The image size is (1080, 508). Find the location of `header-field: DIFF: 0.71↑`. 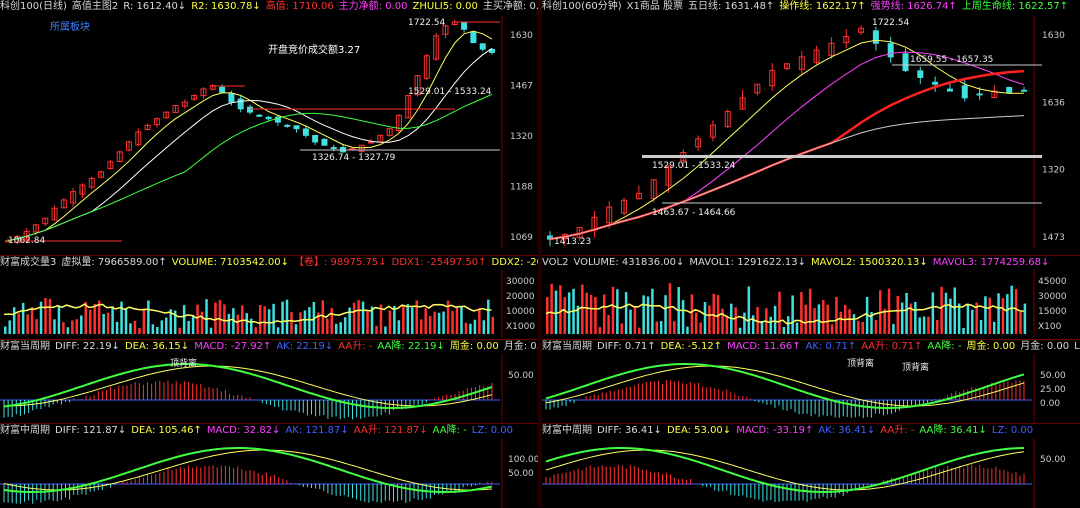

header-field: DIFF: 0.71↑ is located at coordinates (626, 346).